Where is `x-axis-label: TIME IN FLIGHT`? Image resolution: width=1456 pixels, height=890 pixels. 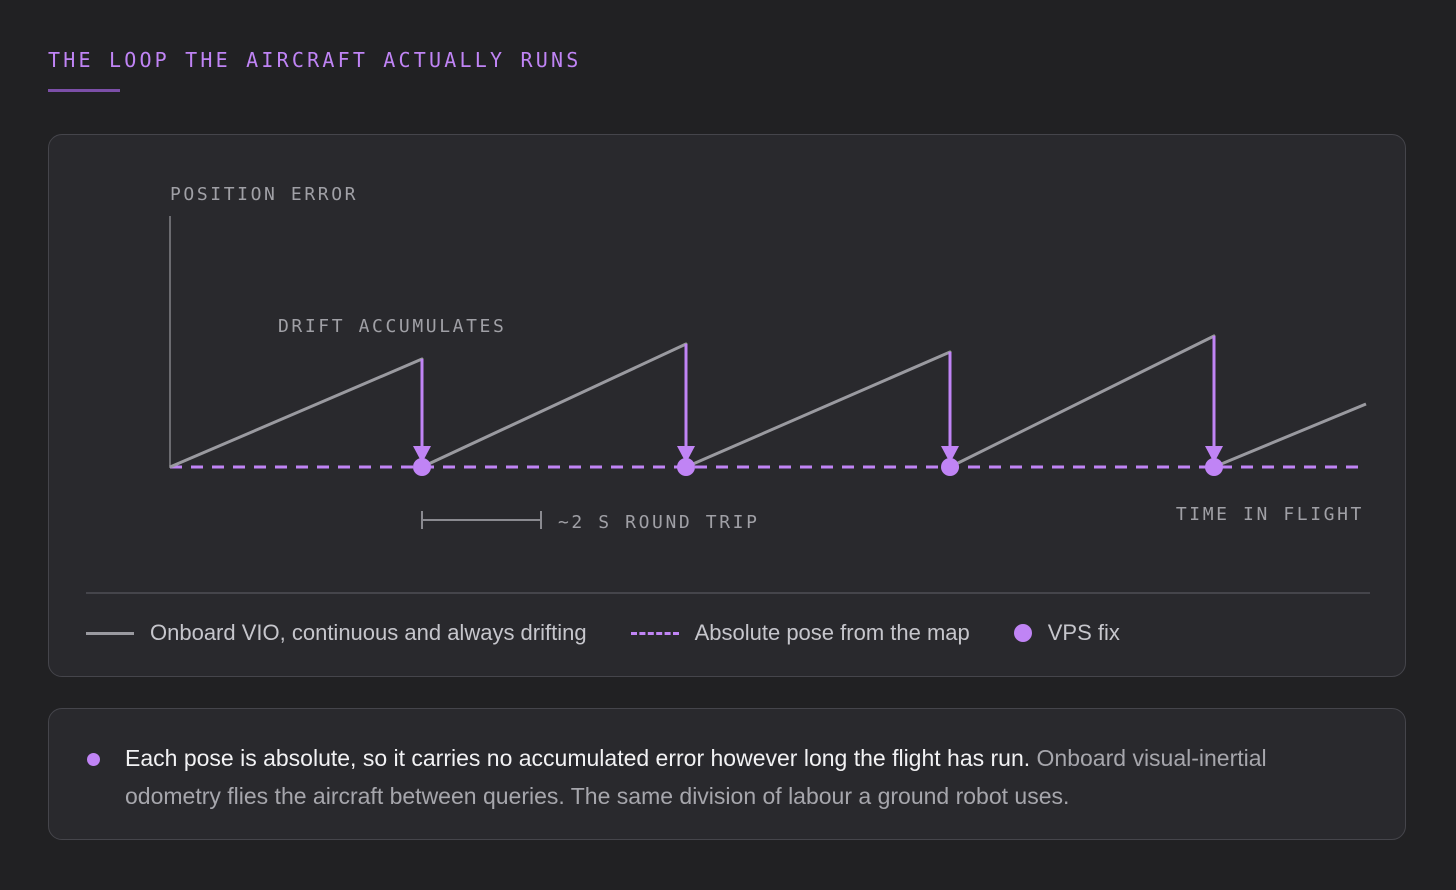 x-axis-label: TIME IN FLIGHT is located at coordinates (1270, 514).